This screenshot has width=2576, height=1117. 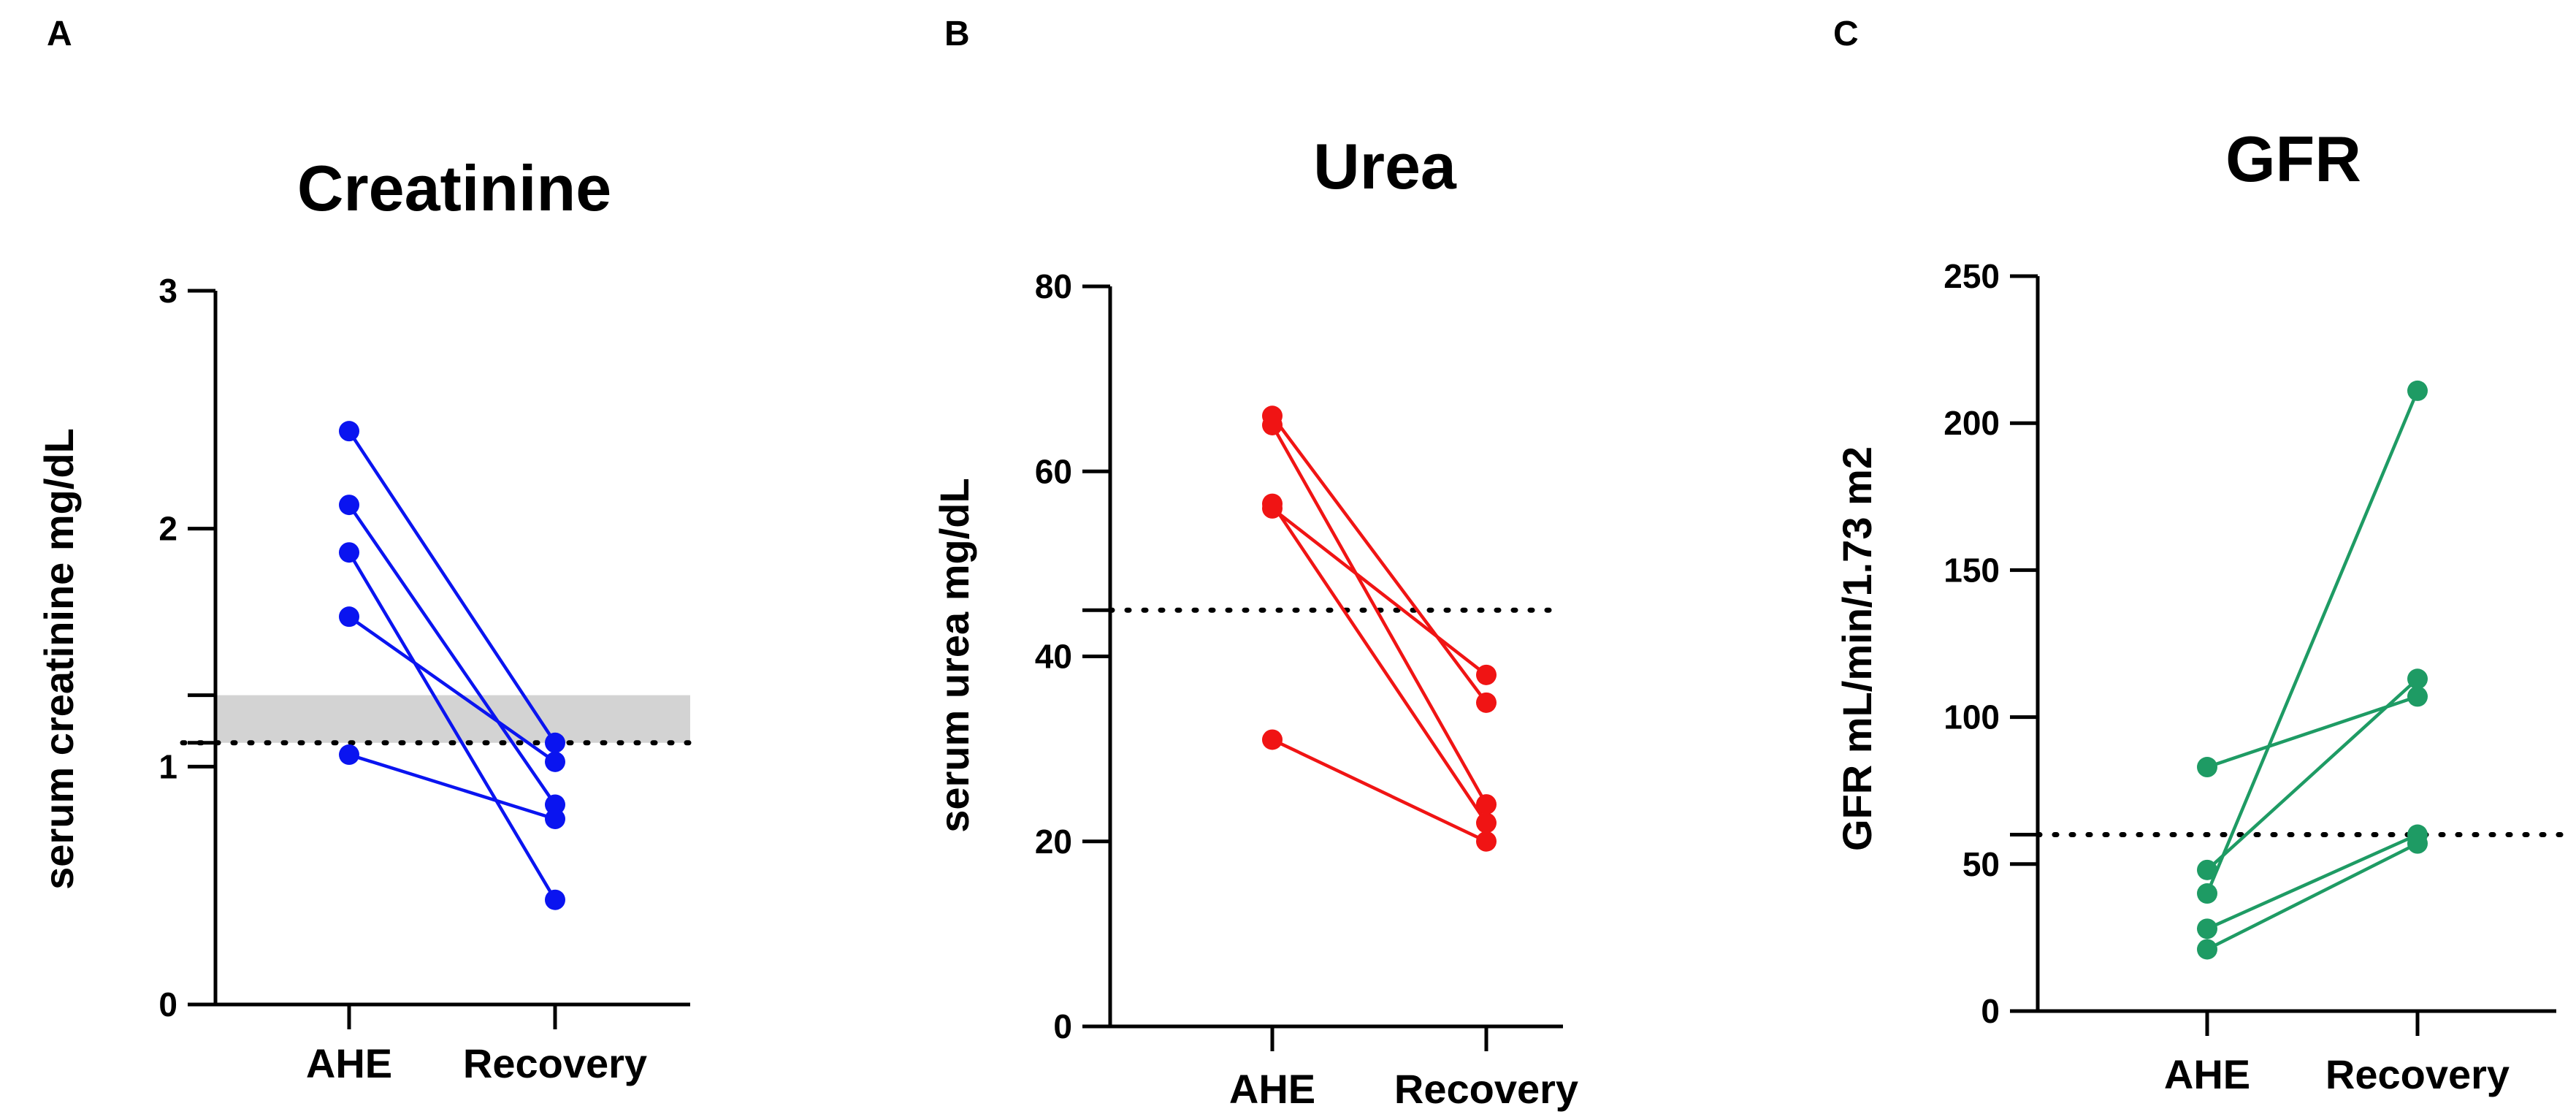 I want to click on panel-b-y-tick-label: 80, so click(x=1053, y=286).